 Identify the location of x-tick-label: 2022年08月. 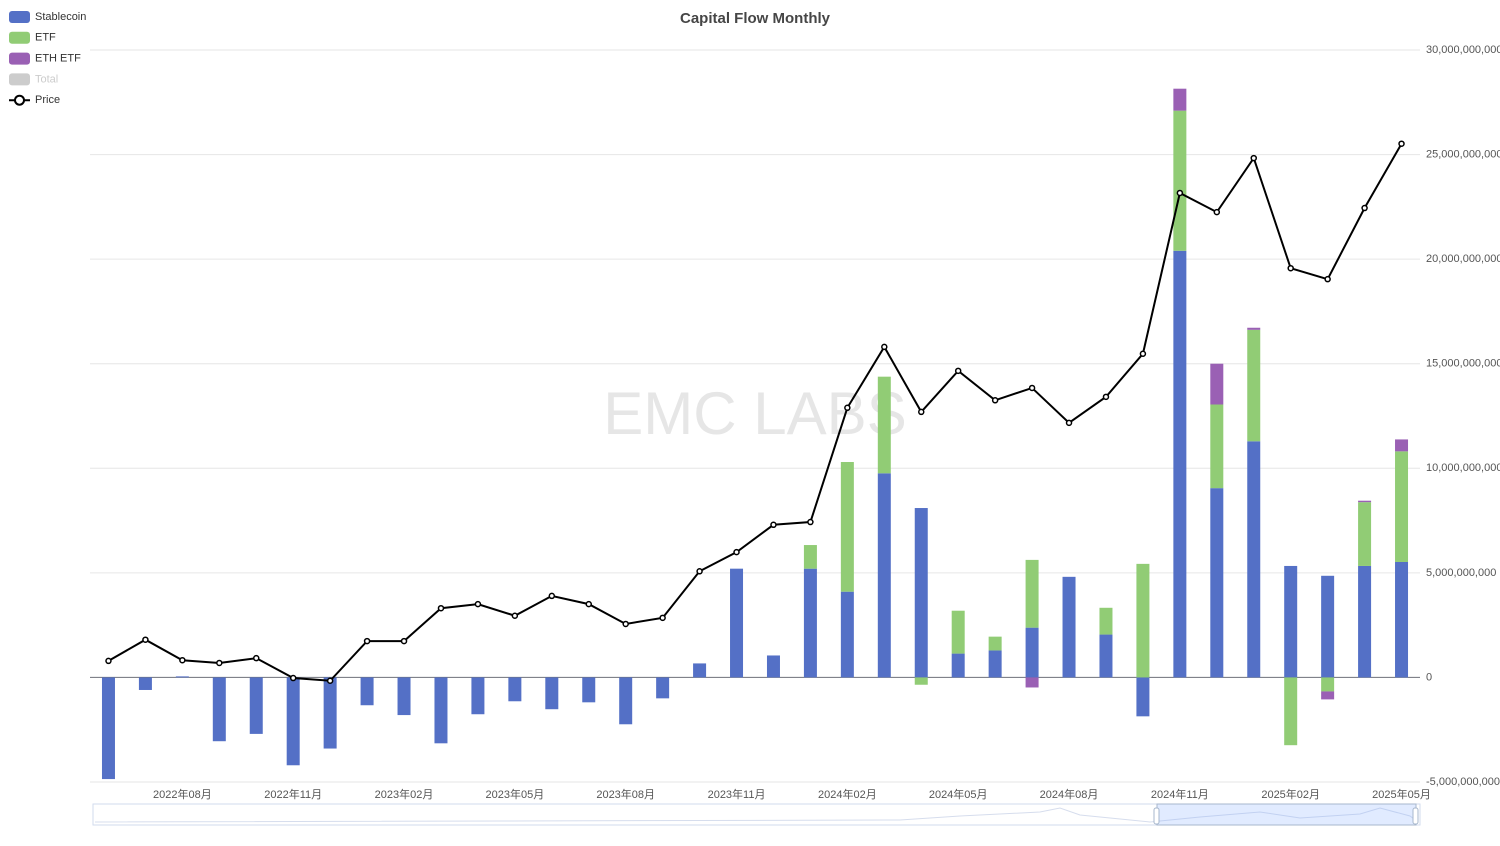
(182, 794).